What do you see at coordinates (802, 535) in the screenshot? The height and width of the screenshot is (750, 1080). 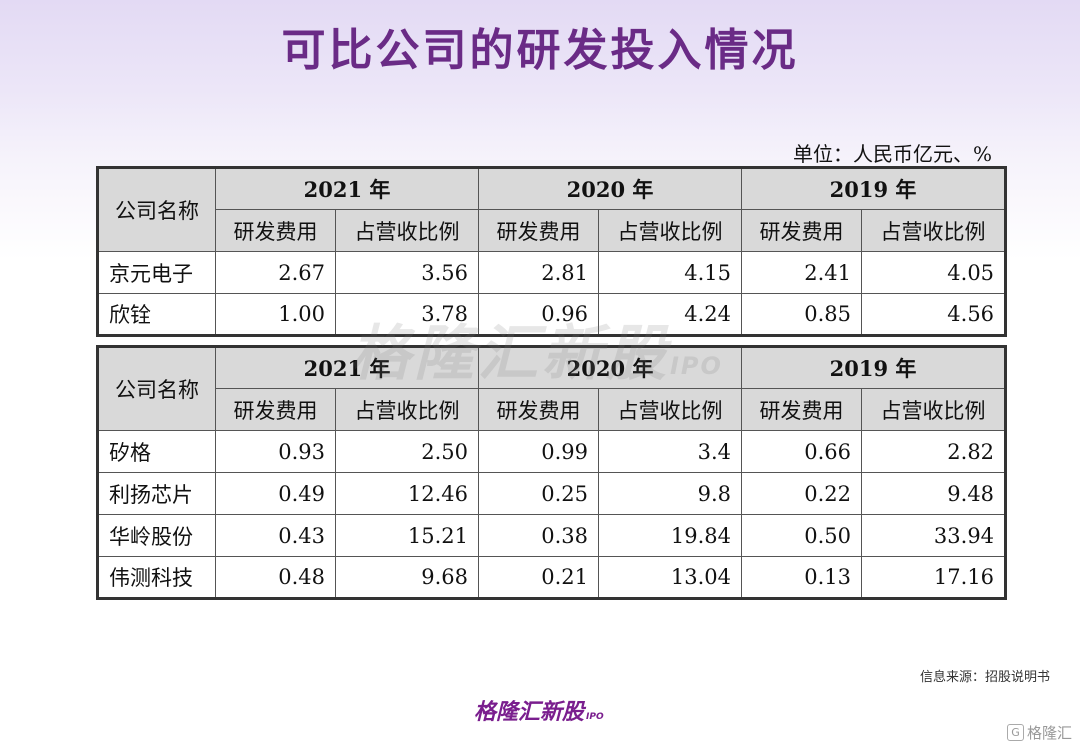 I see `cell-value: 0.50` at bounding box center [802, 535].